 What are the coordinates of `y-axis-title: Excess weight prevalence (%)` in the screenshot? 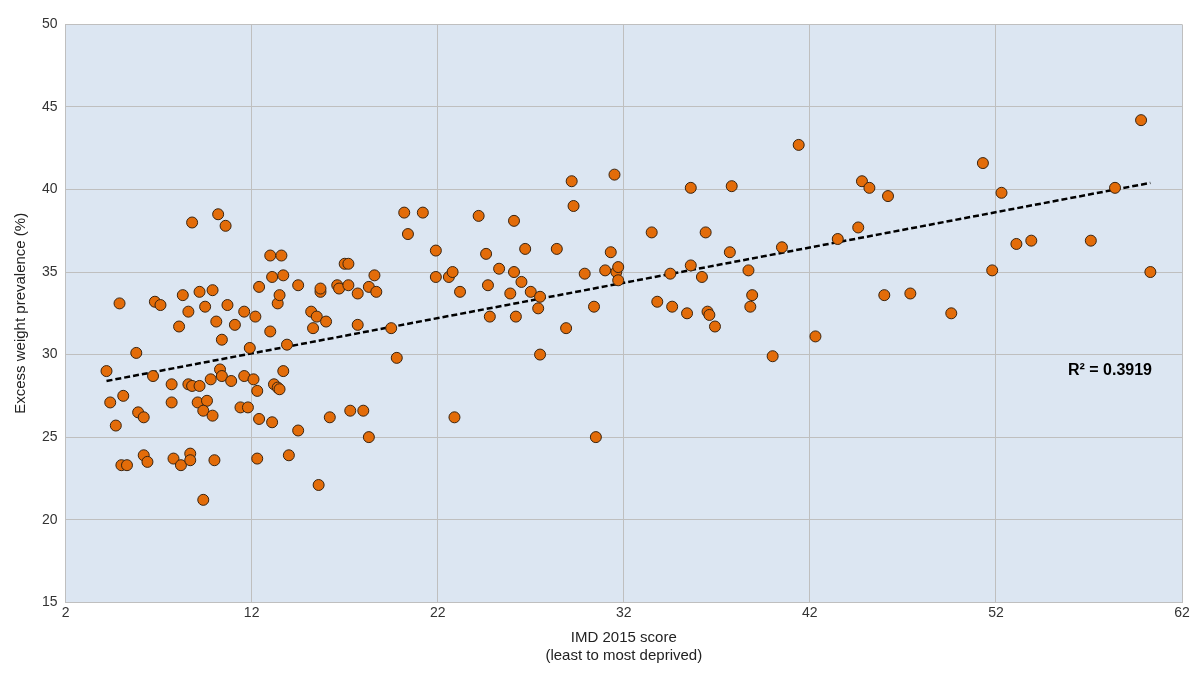 It's located at (20, 313).